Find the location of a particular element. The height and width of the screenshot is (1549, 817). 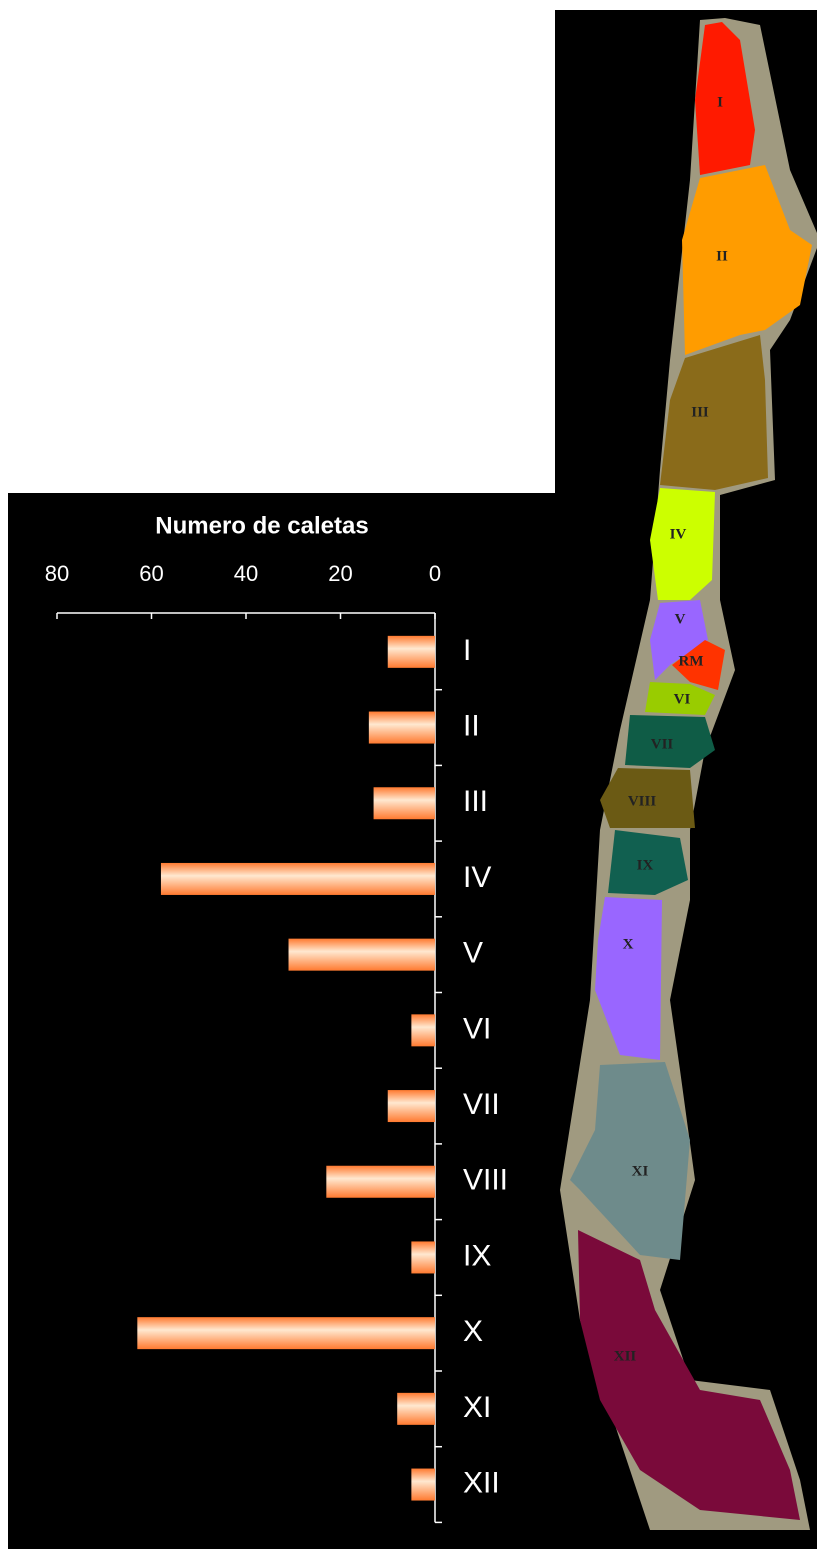

y-tick-label: VIII is located at coordinates (485, 1180).